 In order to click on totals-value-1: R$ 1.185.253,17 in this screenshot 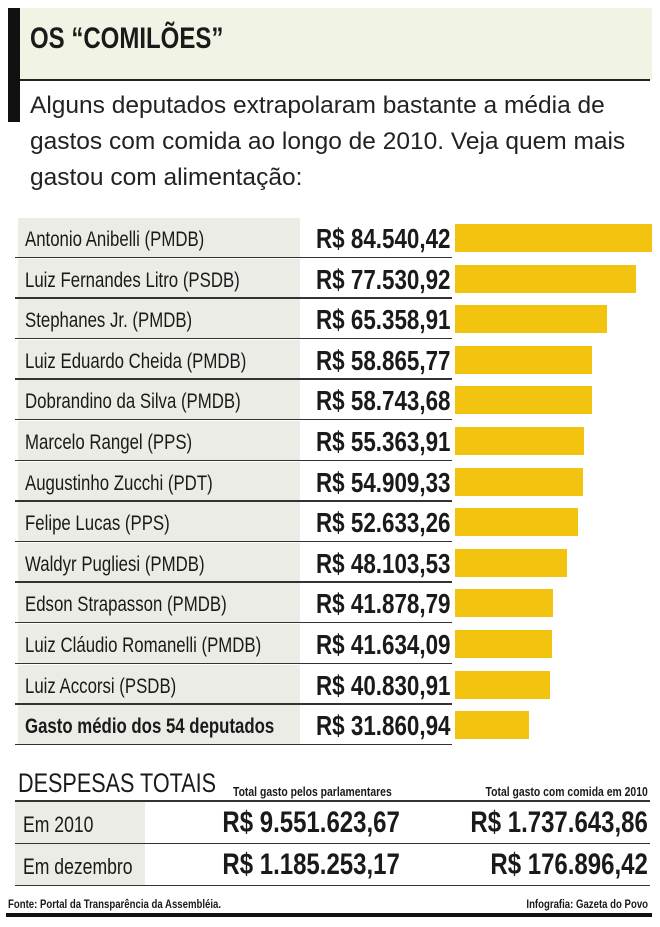, I will do `click(289, 865)`.